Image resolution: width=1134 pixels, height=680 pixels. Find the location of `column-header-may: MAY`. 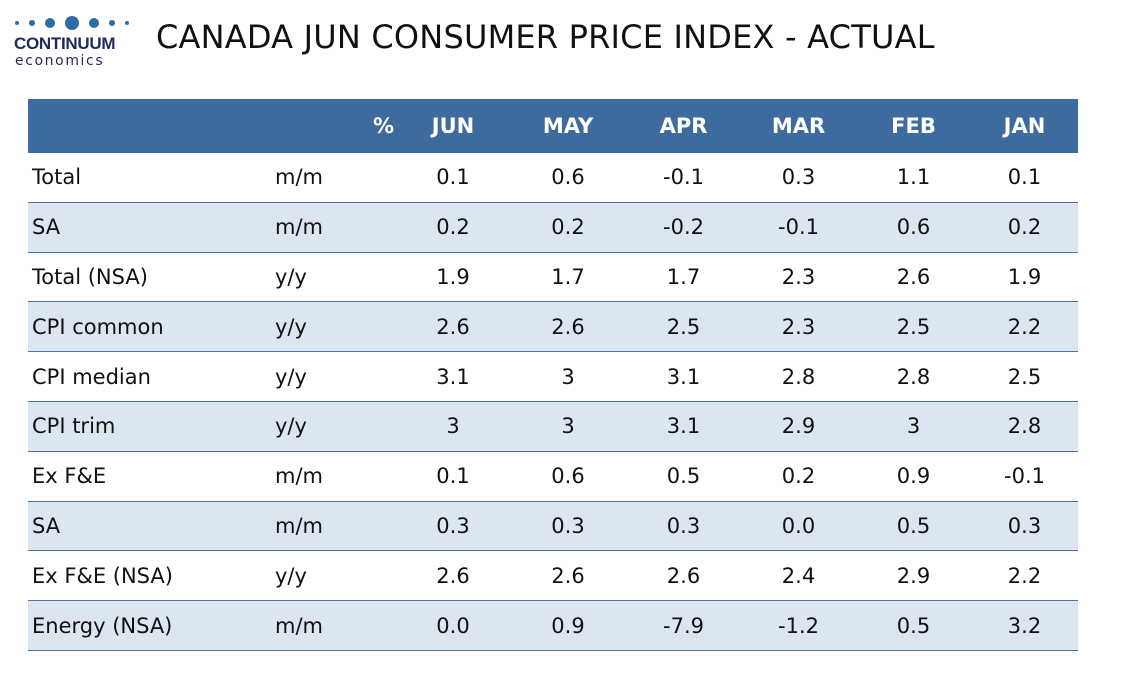

column-header-may: MAY is located at coordinates (568, 126).